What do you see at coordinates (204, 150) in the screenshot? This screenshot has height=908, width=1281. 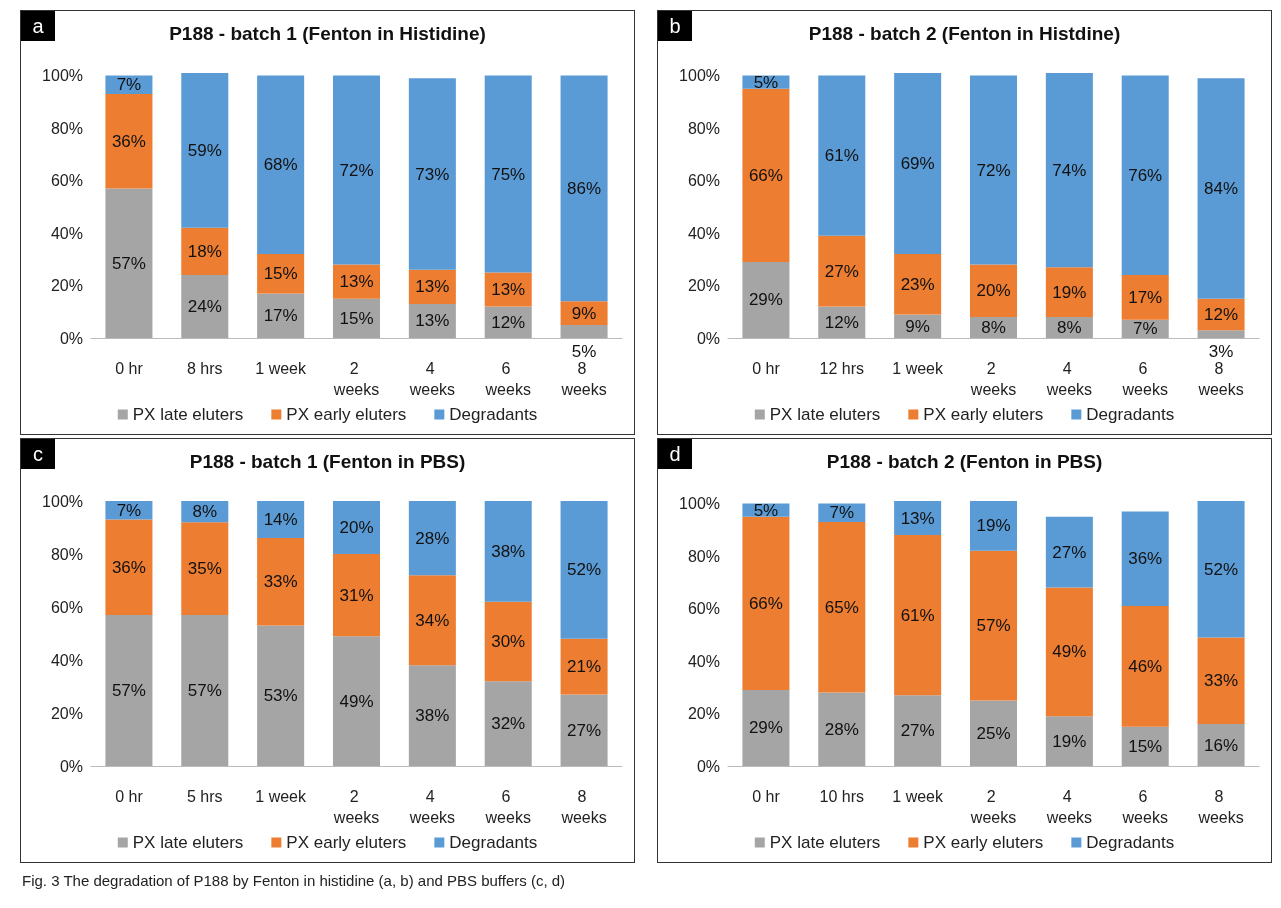 I see `data-label: 59%` at bounding box center [204, 150].